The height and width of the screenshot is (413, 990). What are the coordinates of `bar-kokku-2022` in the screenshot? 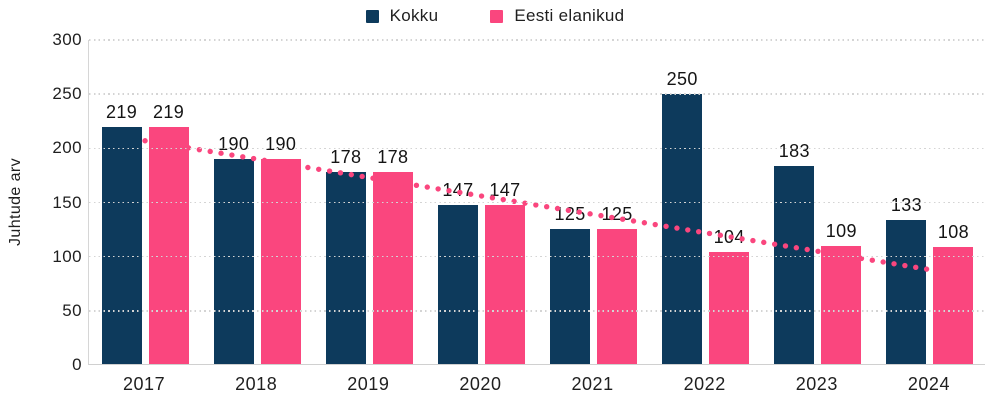 It's located at (682, 229).